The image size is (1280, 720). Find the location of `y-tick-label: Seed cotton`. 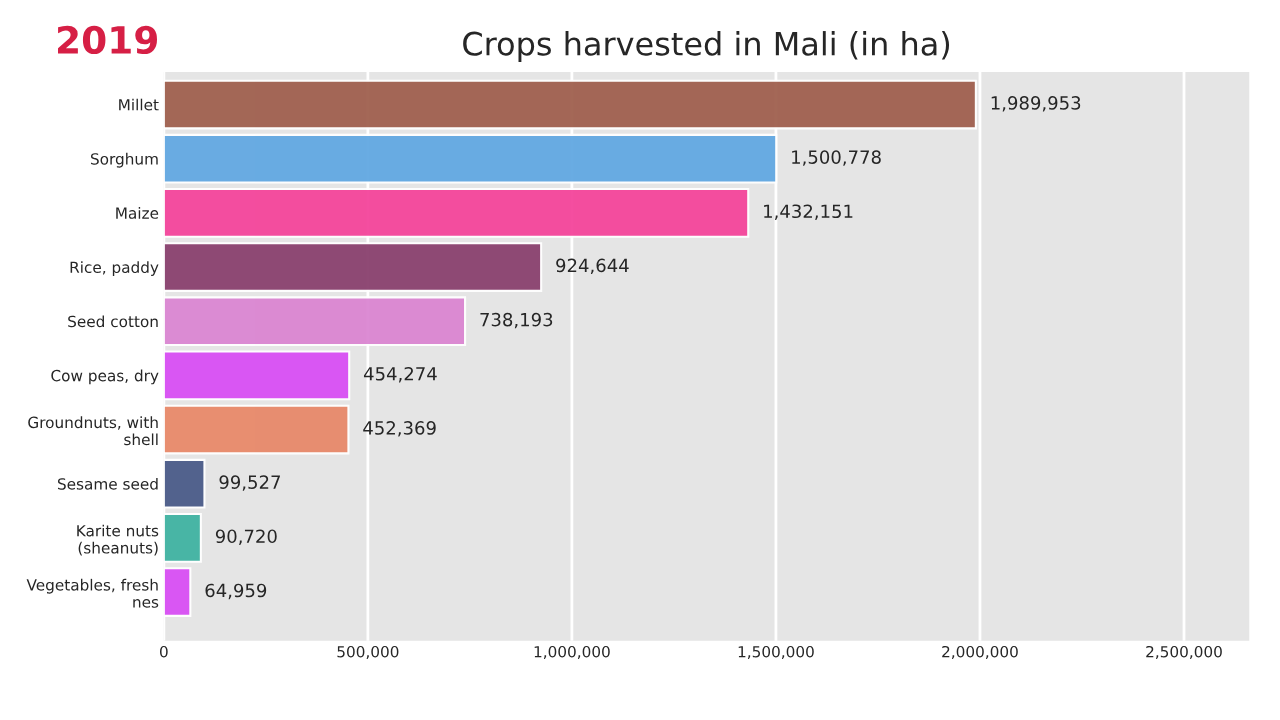

y-tick-label: Seed cotton is located at coordinates (113, 321).